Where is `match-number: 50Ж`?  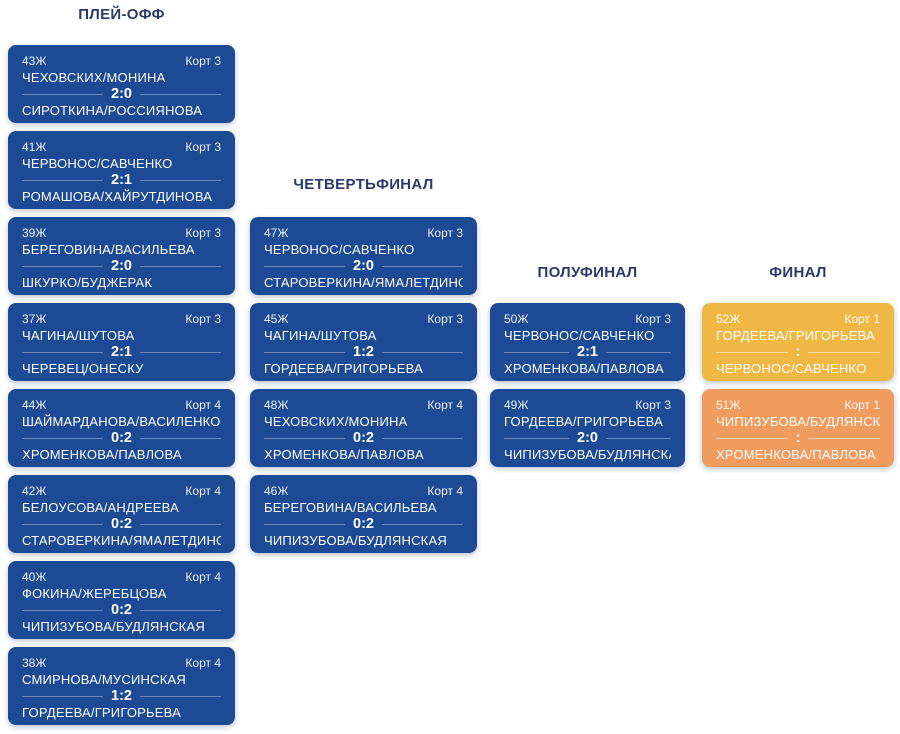 match-number: 50Ж is located at coordinates (516, 319).